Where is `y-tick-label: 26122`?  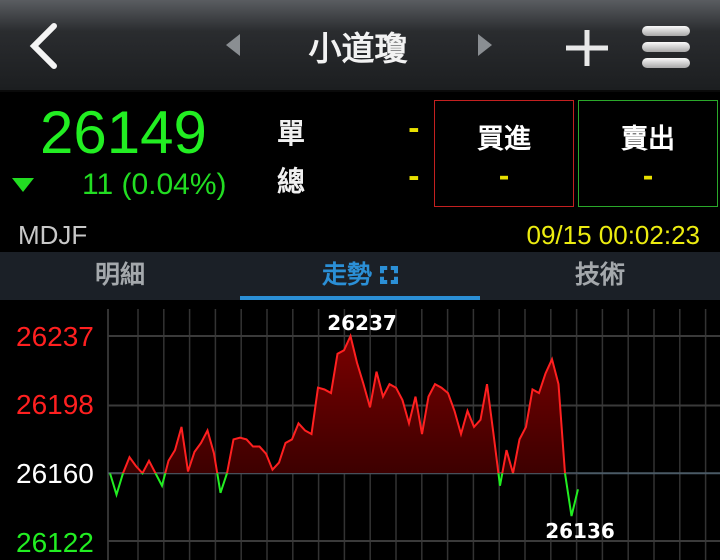
y-tick-label: 26122 is located at coordinates (55, 542).